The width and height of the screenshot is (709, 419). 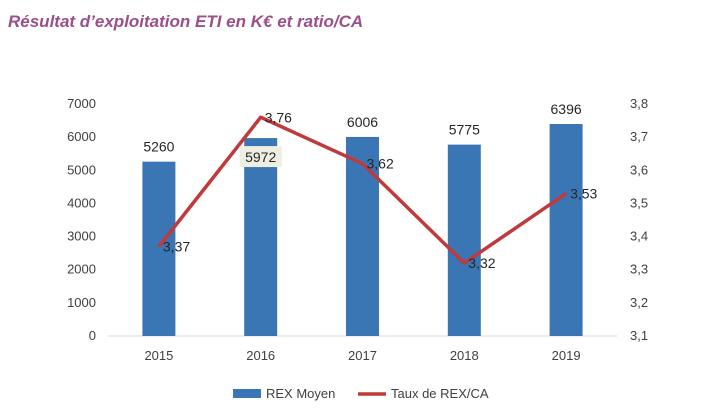 What do you see at coordinates (566, 109) in the screenshot?
I see `bar-data-label: 6396` at bounding box center [566, 109].